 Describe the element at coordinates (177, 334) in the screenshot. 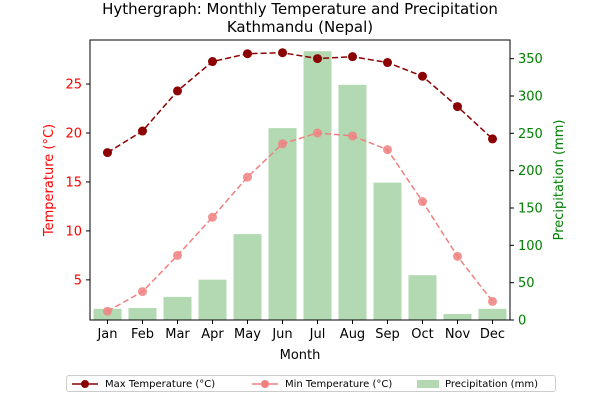

I see `x-tick-label-mar: Mar` at that location.